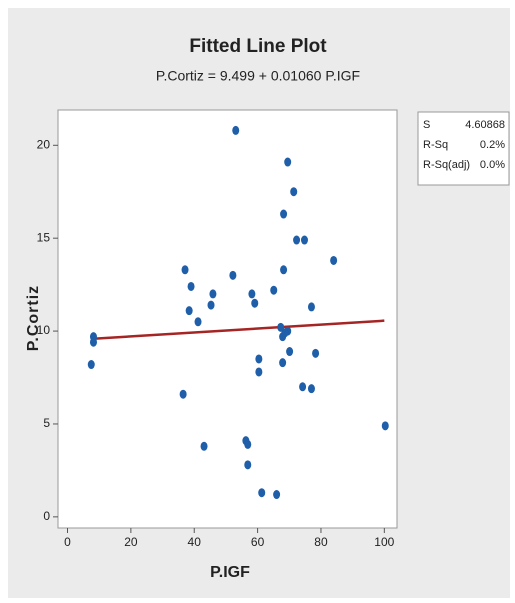 This screenshot has height=603, width=515. What do you see at coordinates (46, 516) in the screenshot?
I see `y-tick-label: 0` at bounding box center [46, 516].